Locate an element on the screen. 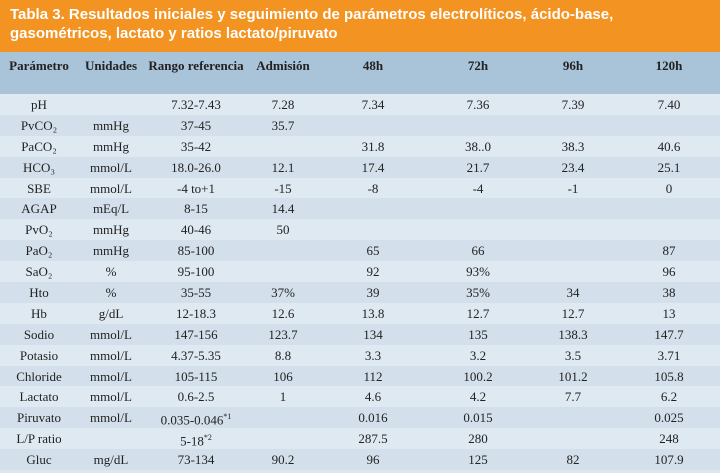  table-cell: 38.3 is located at coordinates (573, 146).